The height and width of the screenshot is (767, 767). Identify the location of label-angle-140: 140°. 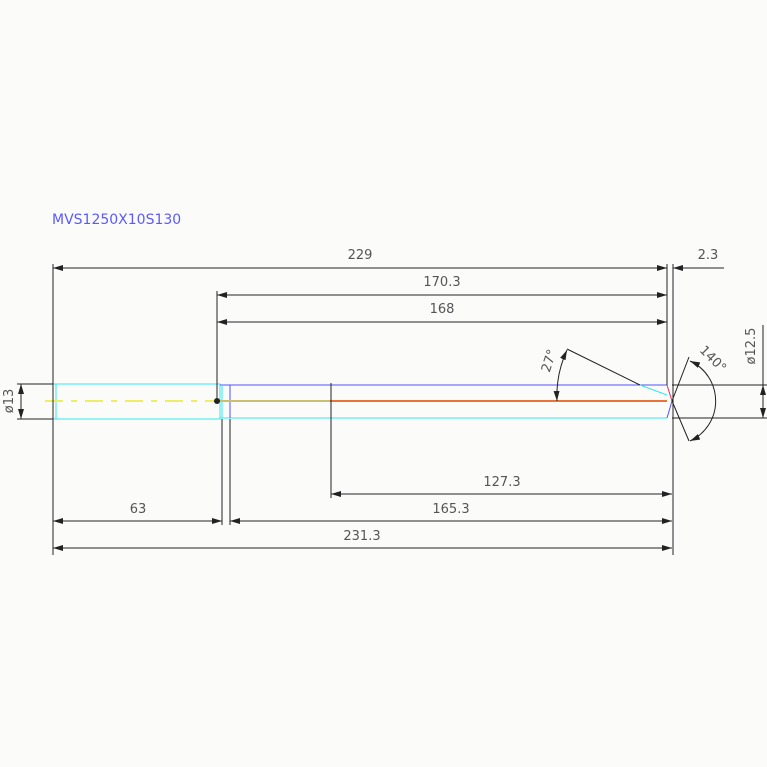
(712, 359).